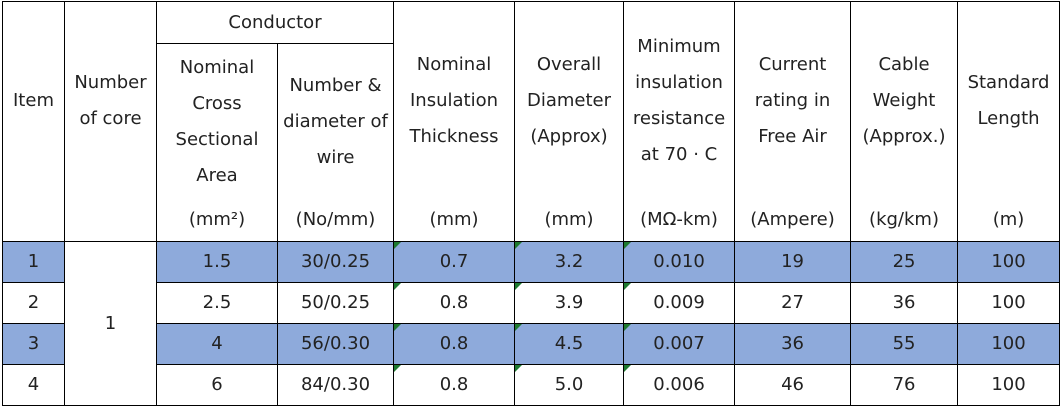 This screenshot has width=1064, height=407. What do you see at coordinates (679, 385) in the screenshot?
I see `cell-resistance: 0.006` at bounding box center [679, 385].